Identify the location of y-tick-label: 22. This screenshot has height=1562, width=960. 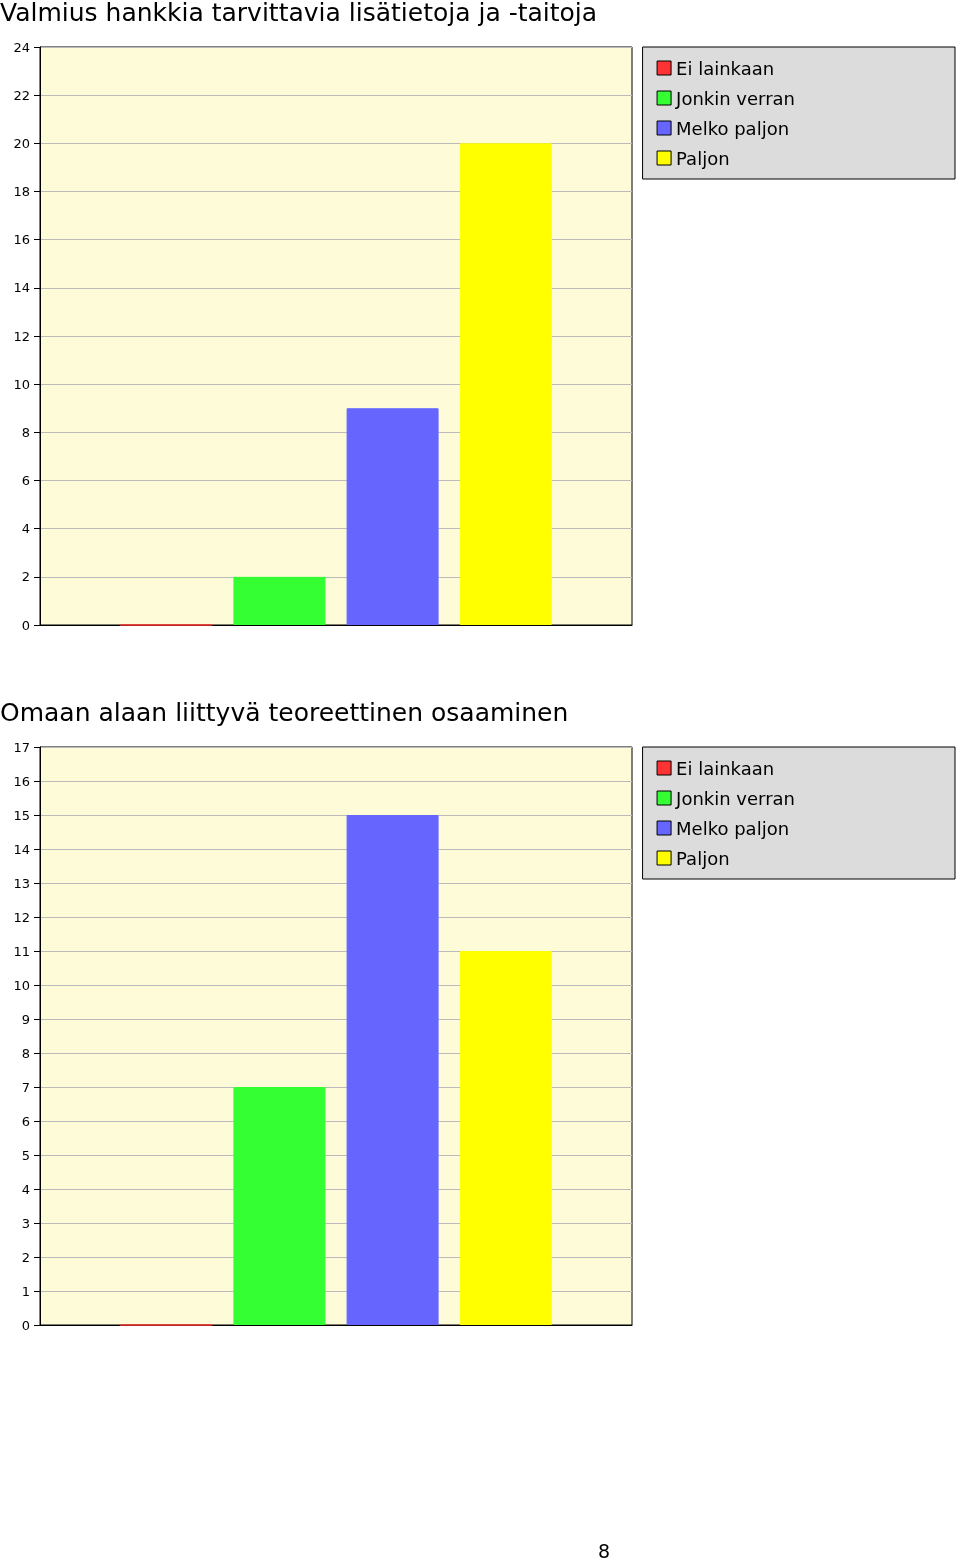
(21, 95).